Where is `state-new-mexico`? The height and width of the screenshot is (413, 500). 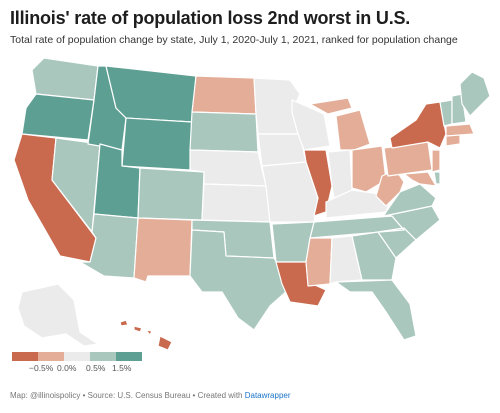 state-new-mexico is located at coordinates (163, 250).